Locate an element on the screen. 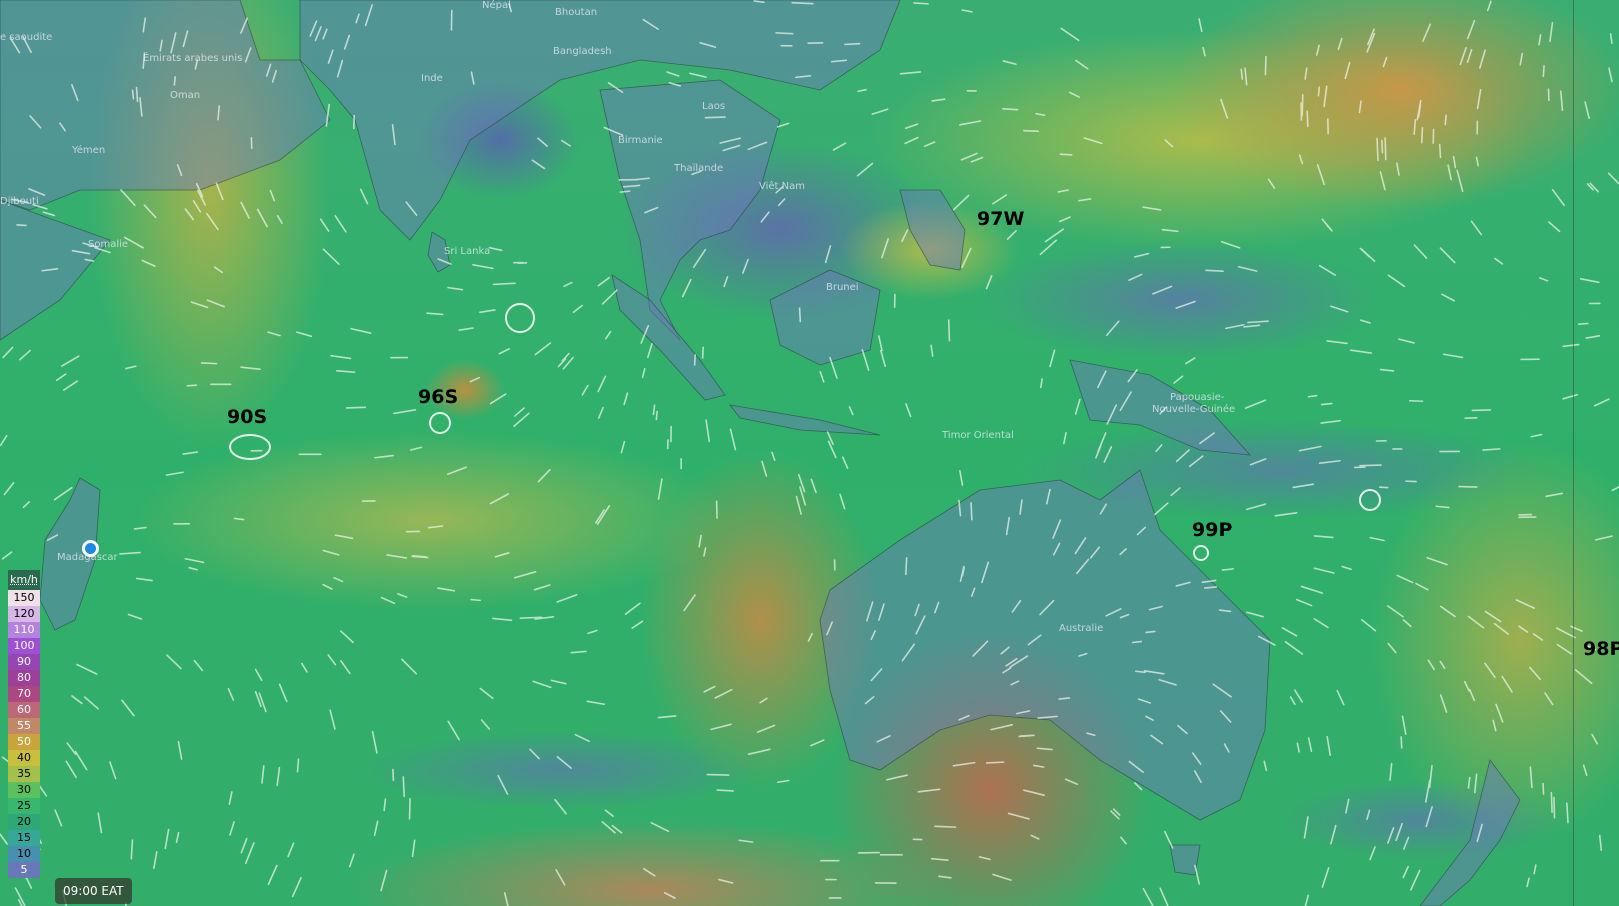 The width and height of the screenshot is (1619, 906). location-marker is located at coordinates (90, 548).